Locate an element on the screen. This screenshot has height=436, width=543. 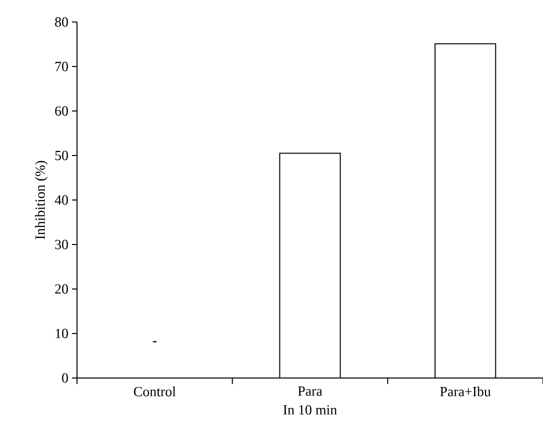
y-tick-label: 70 is located at coordinates (61, 67).